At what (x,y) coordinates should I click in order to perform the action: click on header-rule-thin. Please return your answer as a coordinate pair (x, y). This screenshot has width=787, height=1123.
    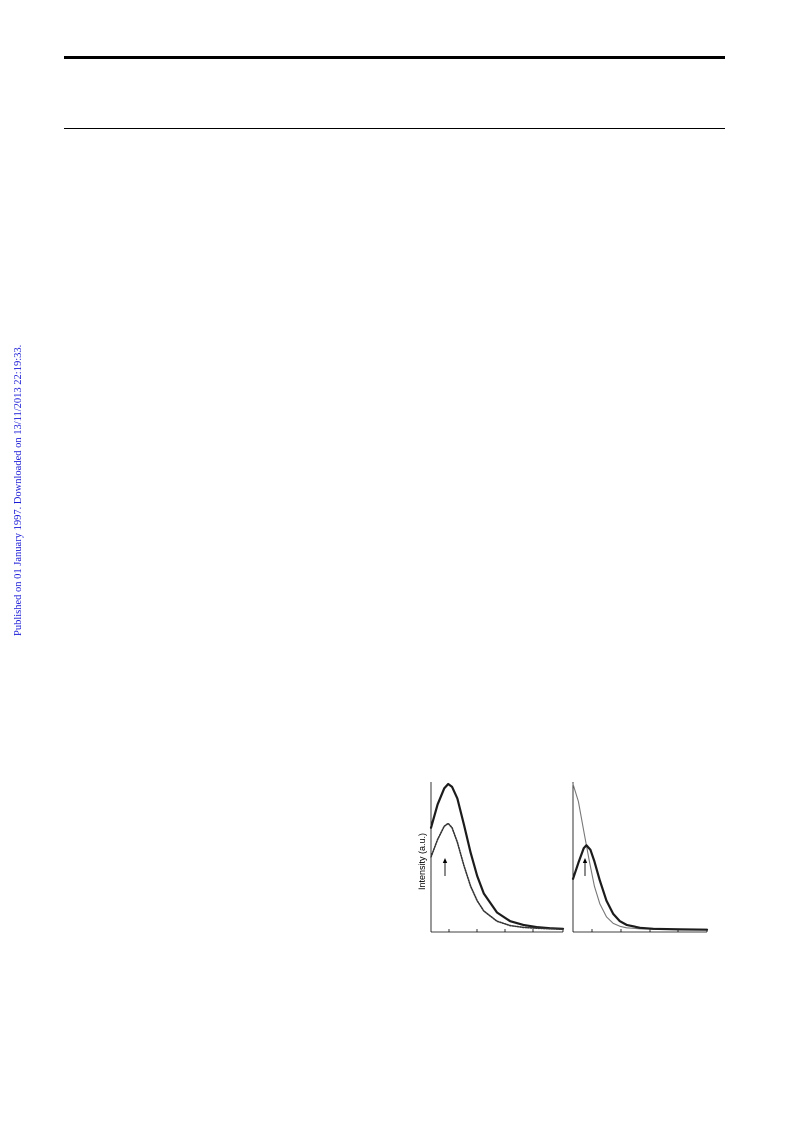
    Looking at the image, I should click on (394, 128).